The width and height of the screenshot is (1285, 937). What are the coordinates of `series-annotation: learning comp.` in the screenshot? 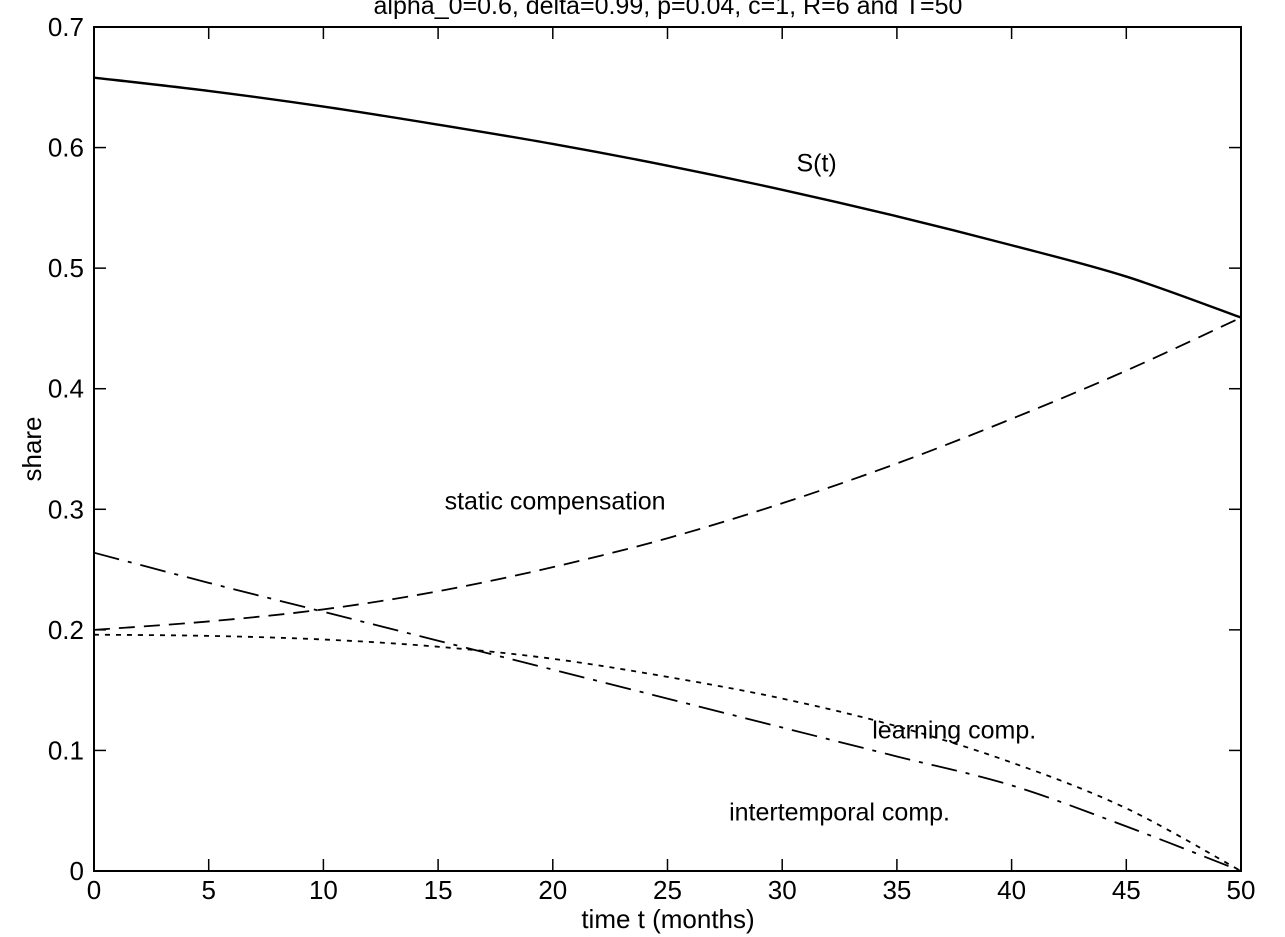 It's located at (954, 730).